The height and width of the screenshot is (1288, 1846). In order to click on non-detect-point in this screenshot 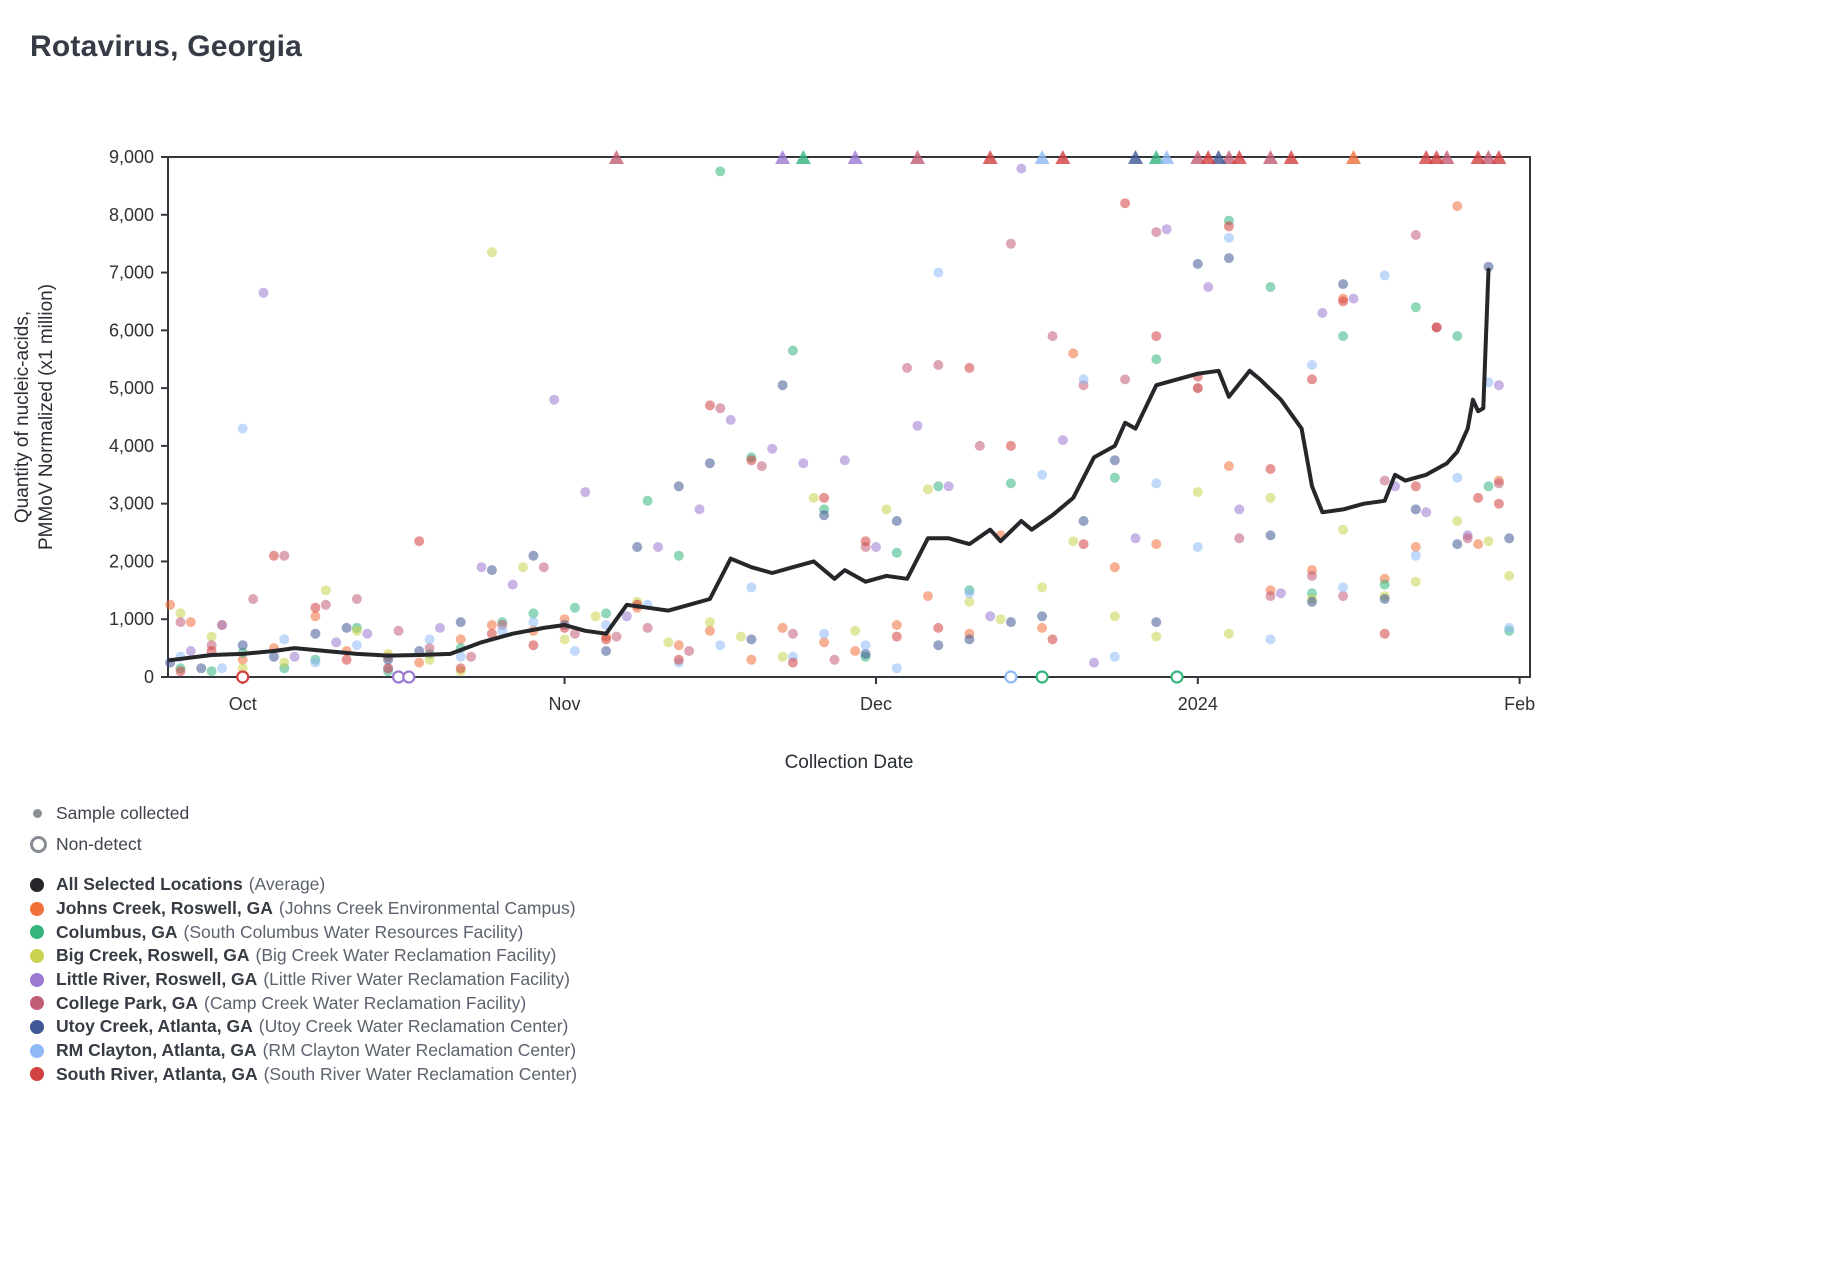, I will do `click(409, 677)`.